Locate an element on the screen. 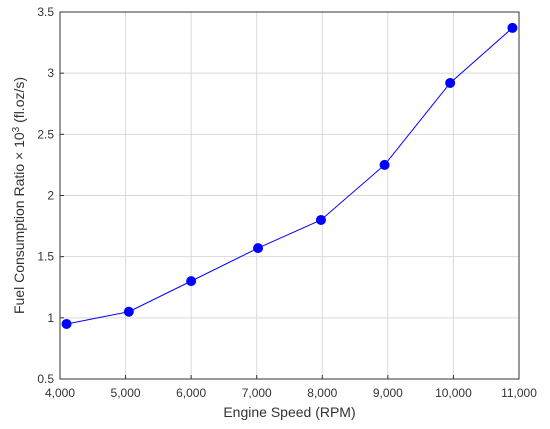 The width and height of the screenshot is (550, 429). x-tick-label: 6,000 is located at coordinates (191, 393).